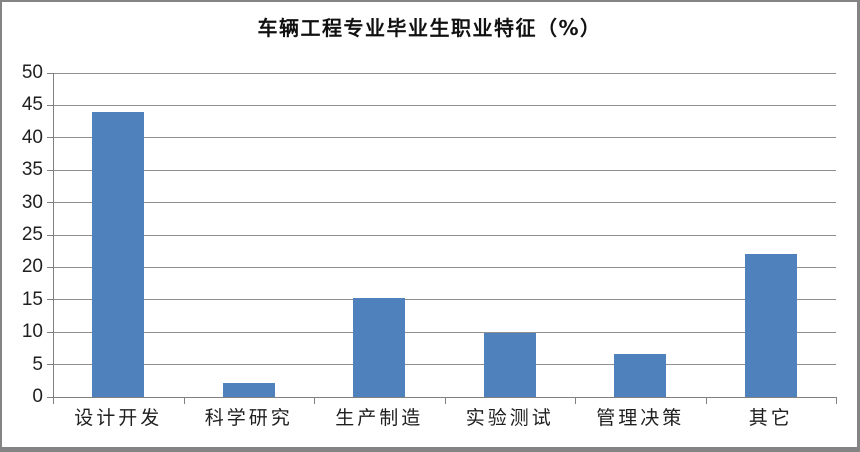 The image size is (860, 452). I want to click on y-axis-label: 20, so click(32, 267).